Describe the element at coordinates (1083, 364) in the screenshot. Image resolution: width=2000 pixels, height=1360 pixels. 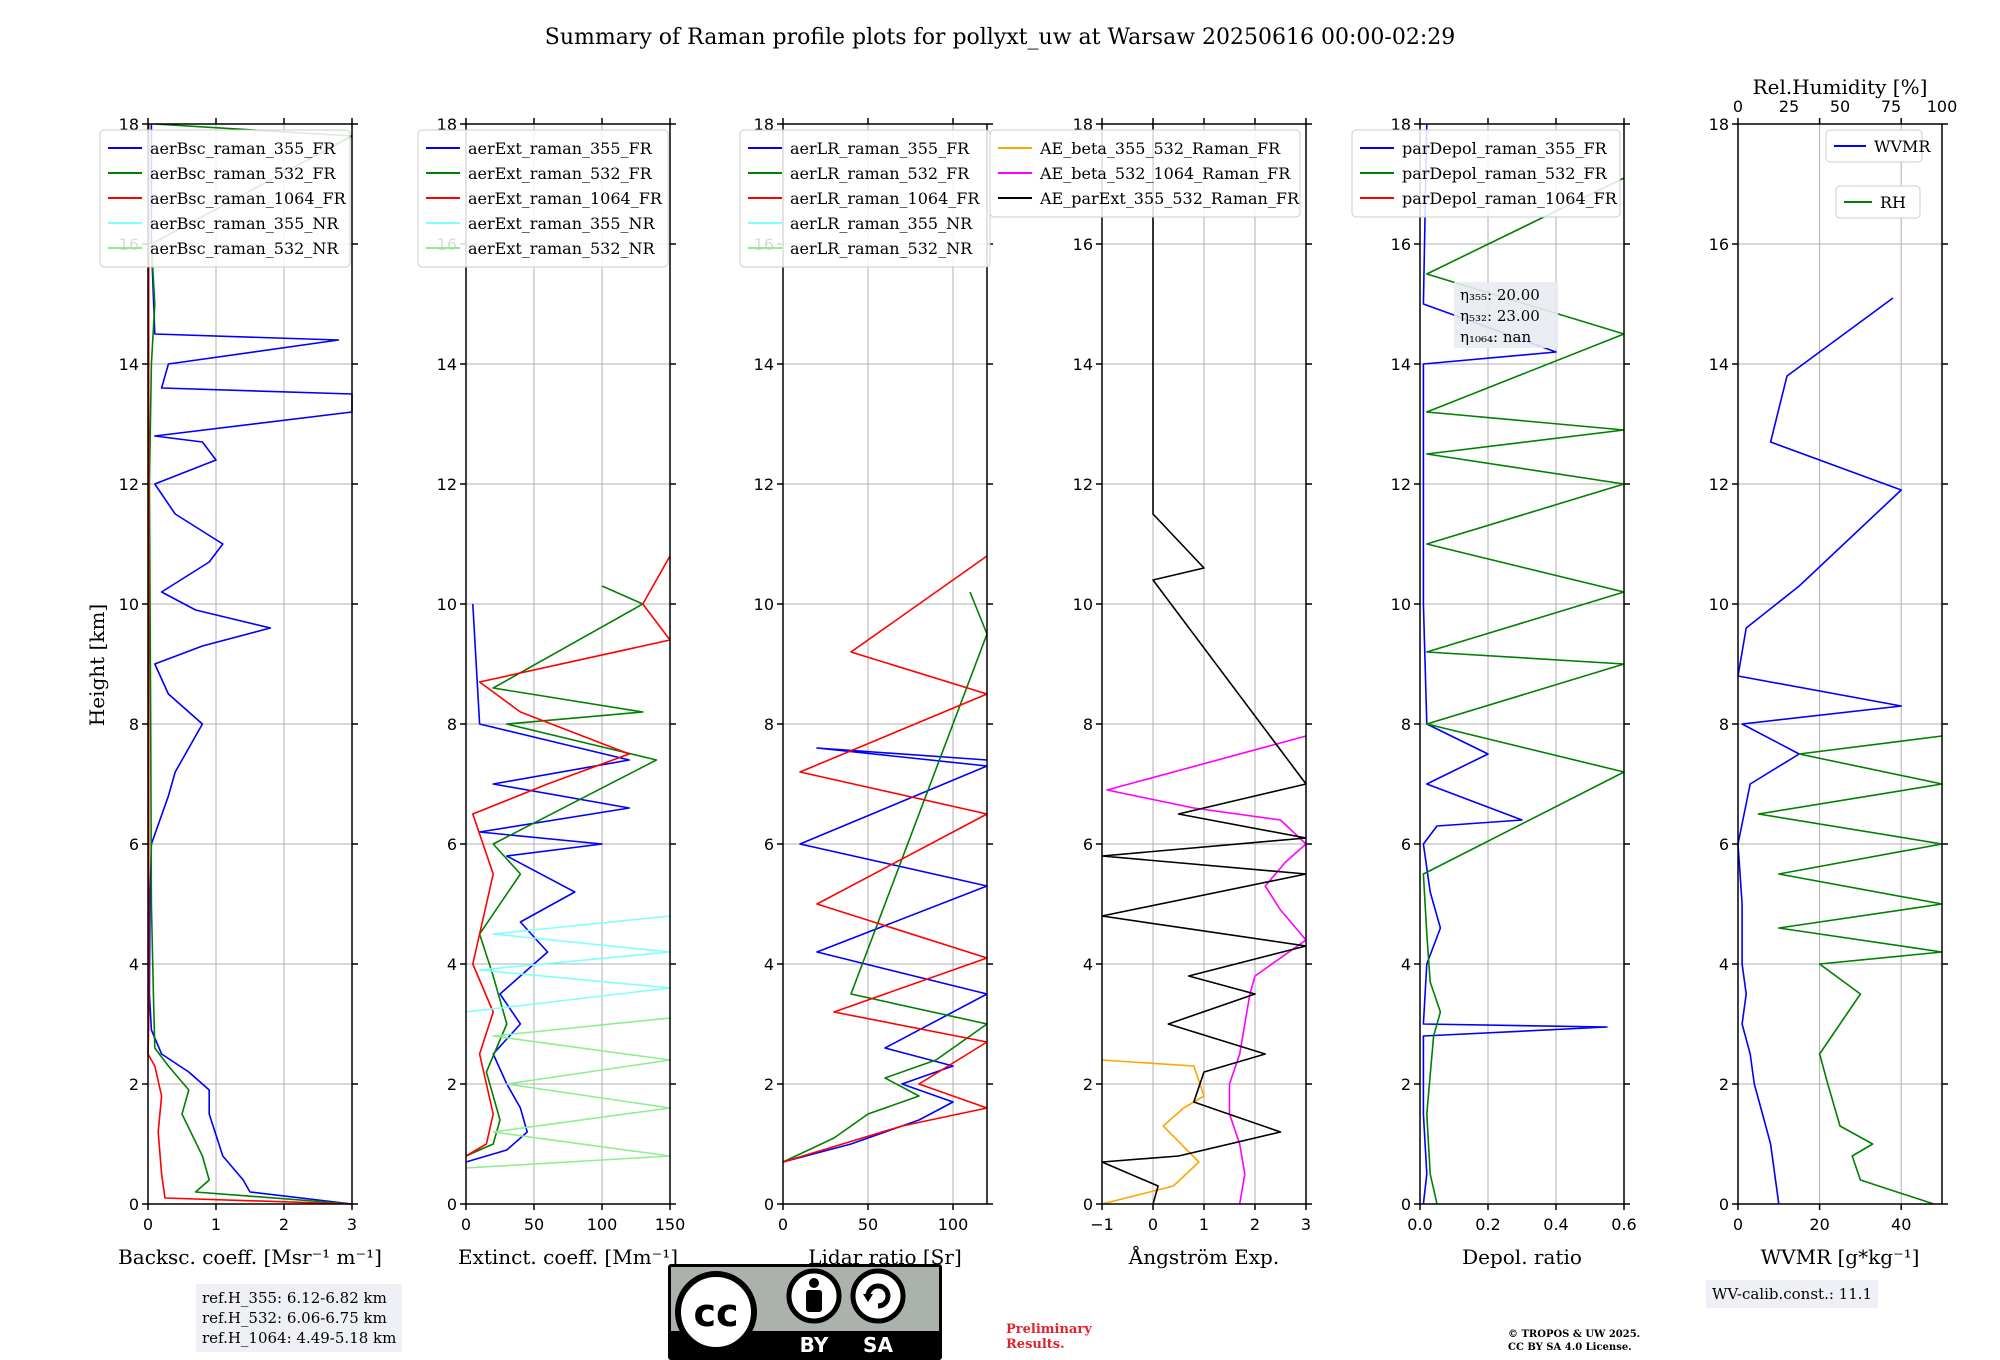
I see `y-tick-label: 14` at that location.